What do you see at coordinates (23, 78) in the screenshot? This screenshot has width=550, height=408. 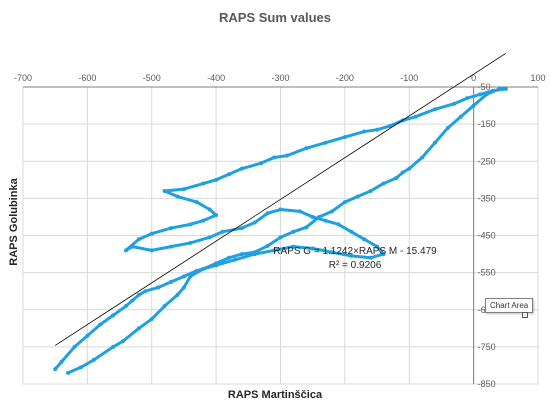 I see `x-tick-label: -700` at bounding box center [23, 78].